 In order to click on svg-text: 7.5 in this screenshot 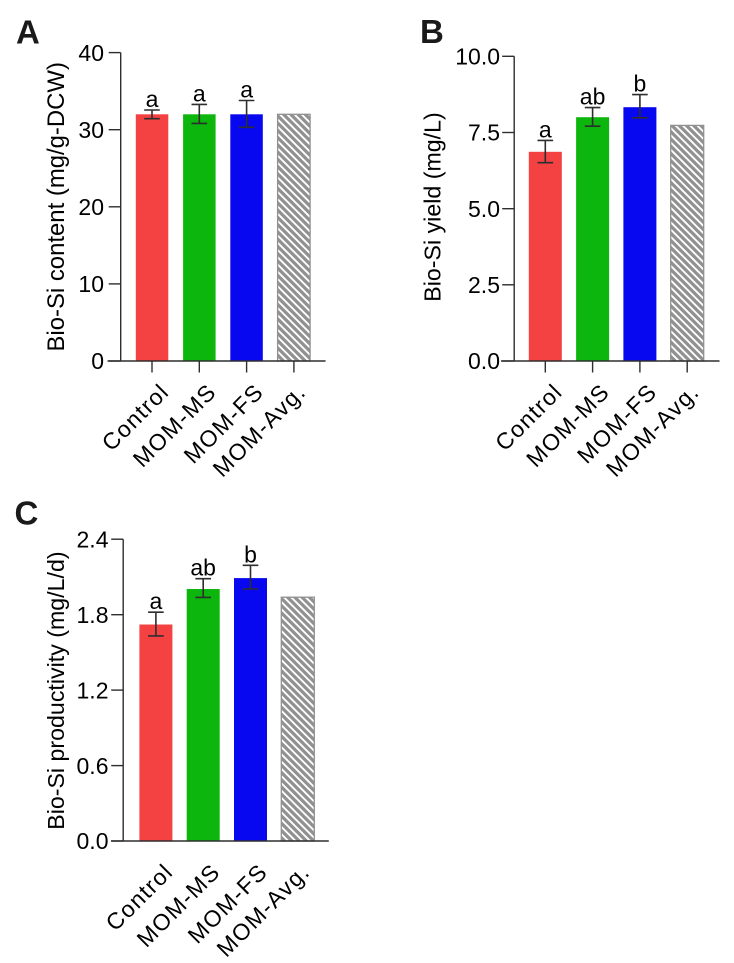, I will do `click(484, 133)`.